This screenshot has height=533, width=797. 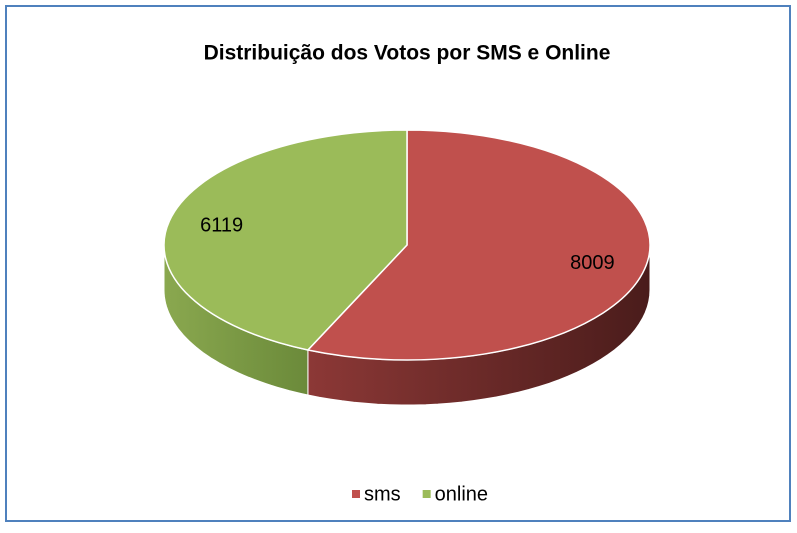 I want to click on pie-slice, so click(x=285, y=240).